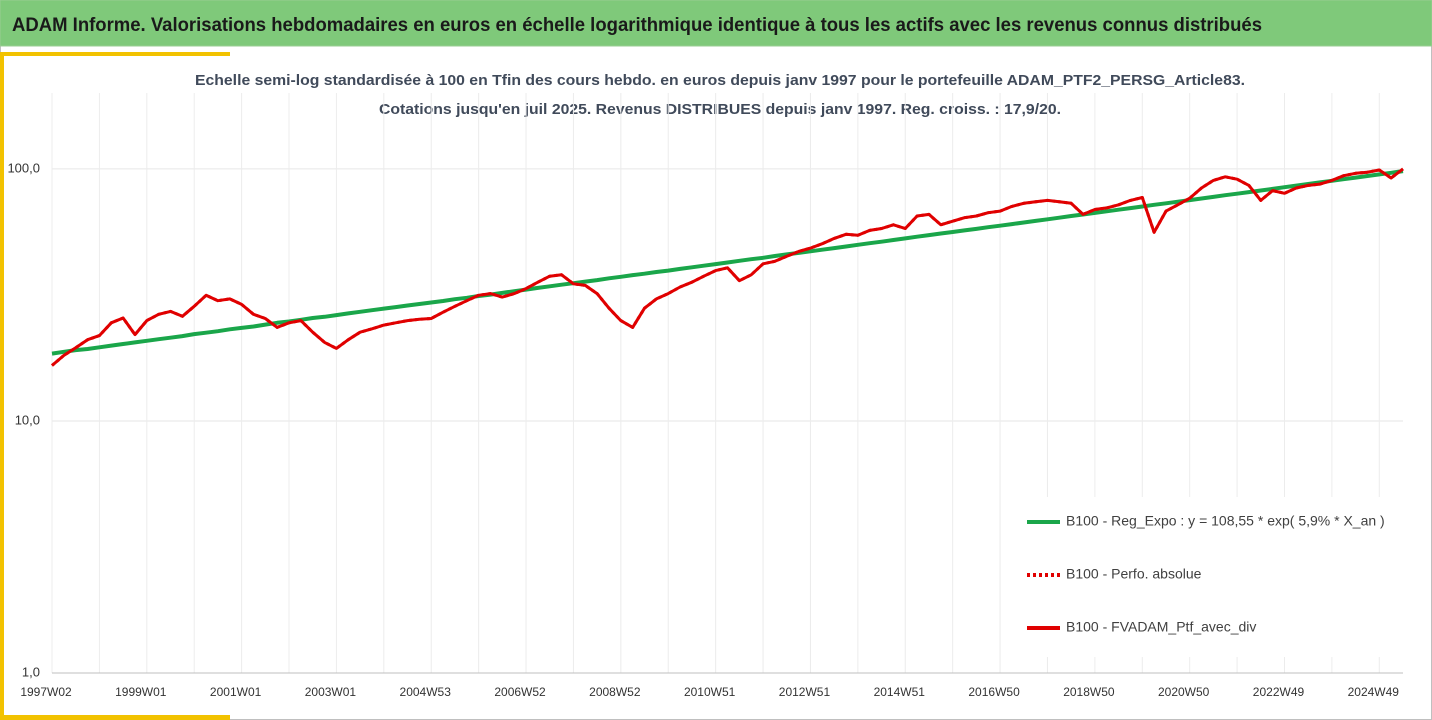 This screenshot has width=1432, height=720. I want to click on x-tick-label: 2010W51, so click(710, 692).